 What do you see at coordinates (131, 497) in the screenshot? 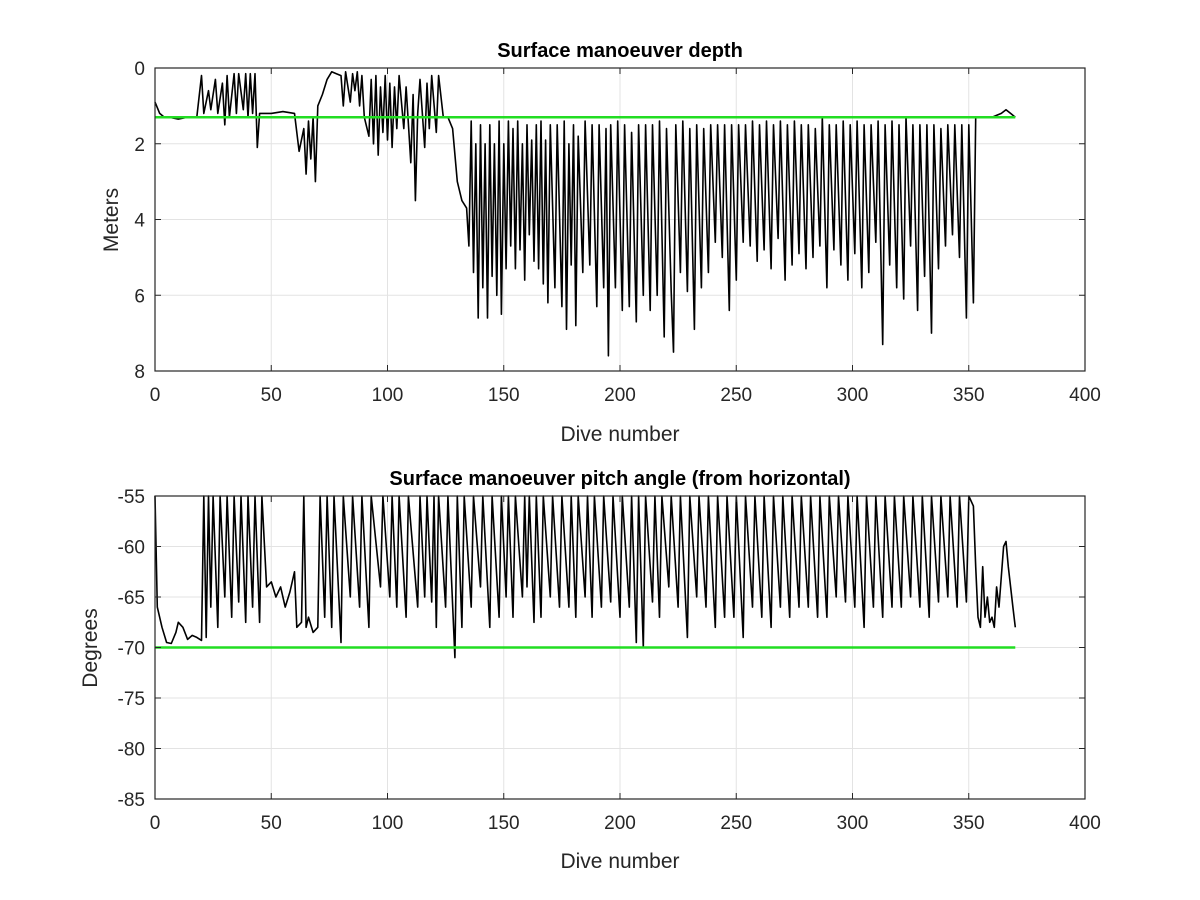
I see `y-tick-label: -55` at bounding box center [131, 497].